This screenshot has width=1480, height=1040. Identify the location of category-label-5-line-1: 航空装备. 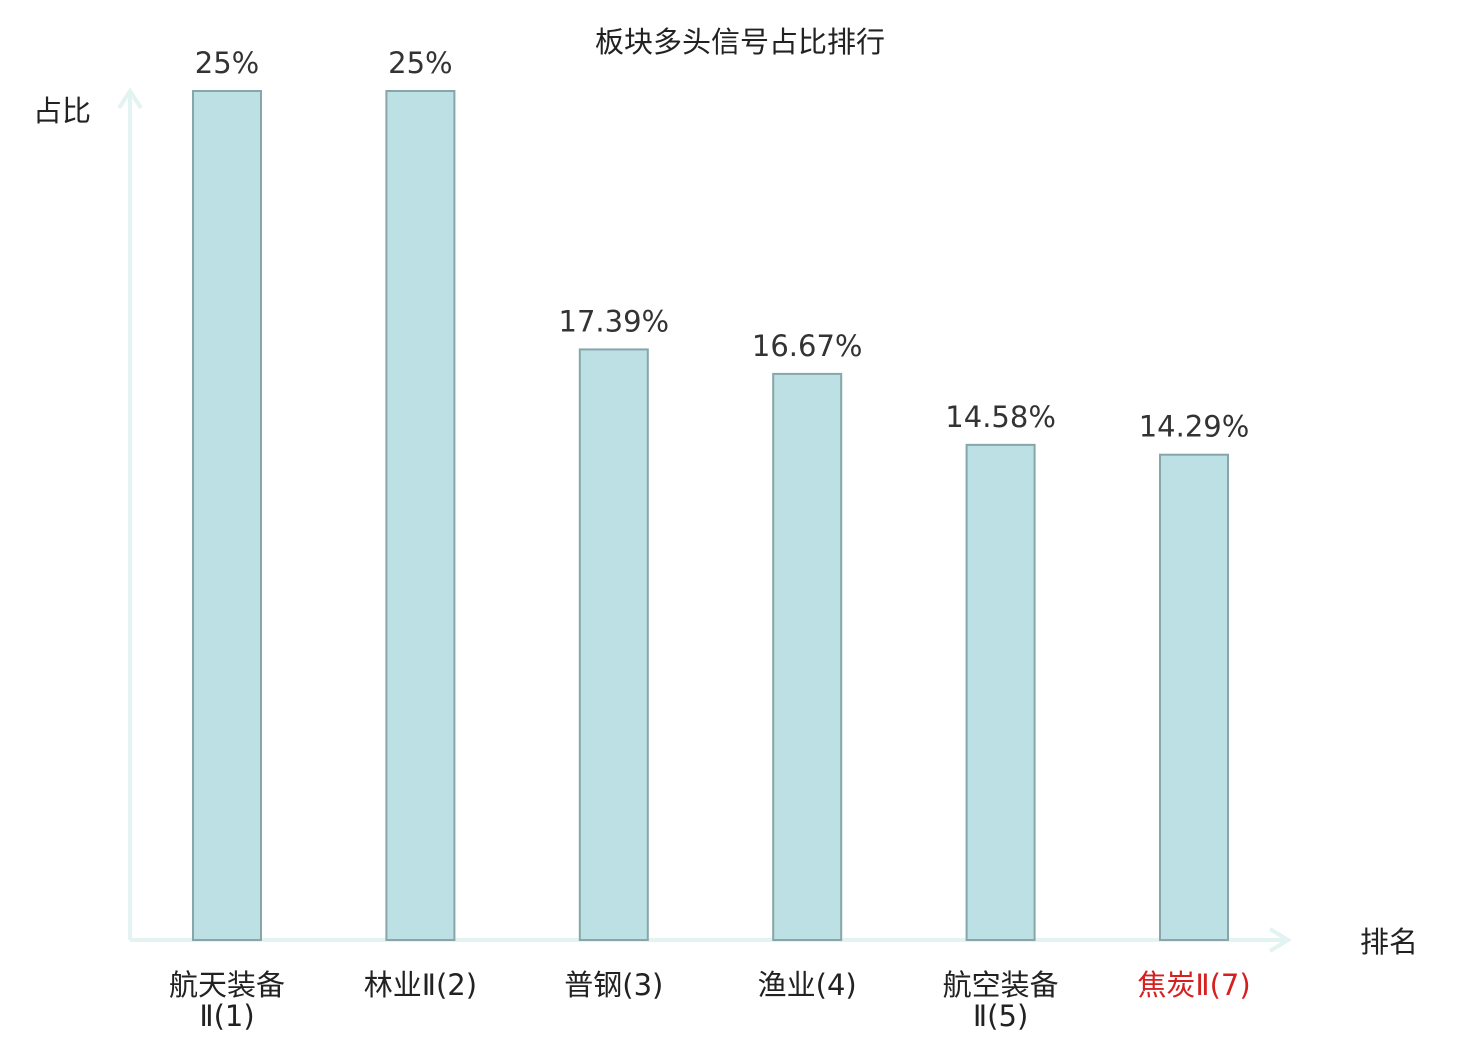
(1001, 985).